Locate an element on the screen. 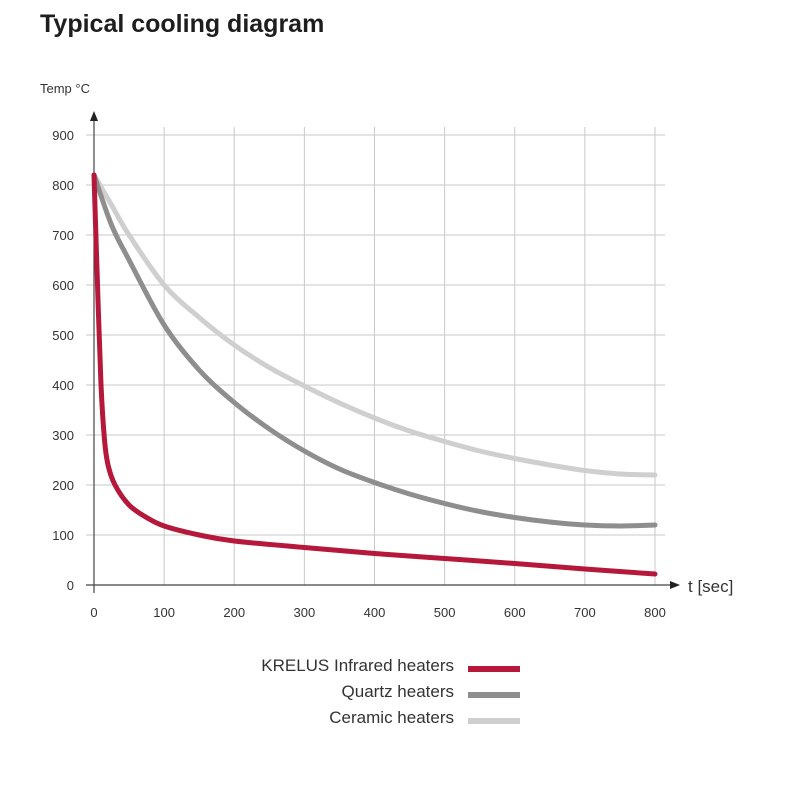 The width and height of the screenshot is (800, 800). x-axis-label: t [sec] is located at coordinates (710, 586).